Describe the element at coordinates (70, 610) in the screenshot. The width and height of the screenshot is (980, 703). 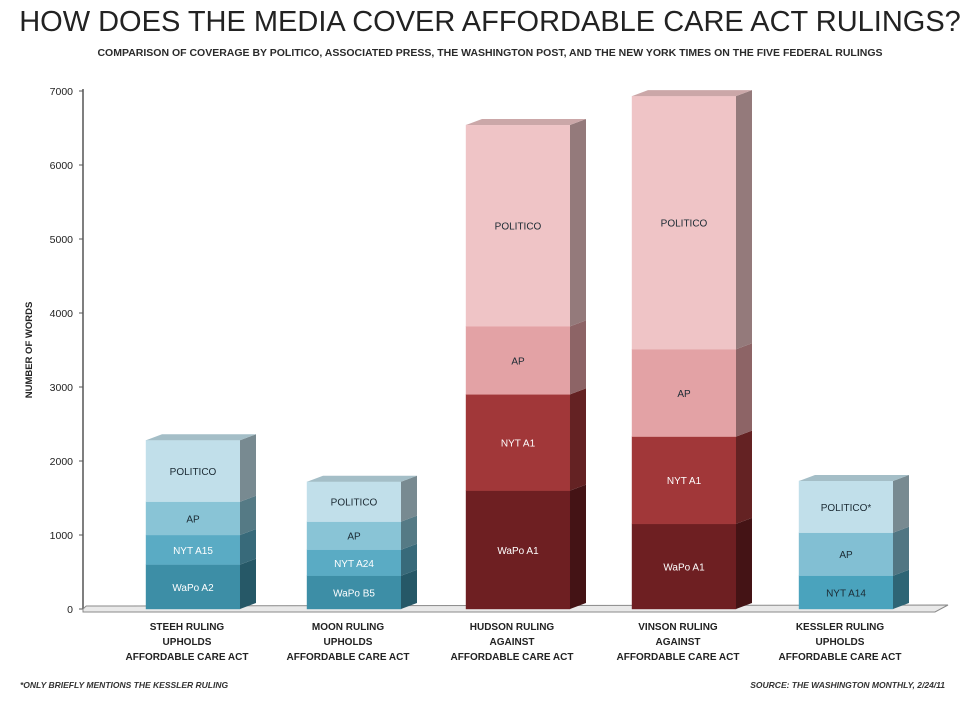
I see `y-tick-label: 0` at that location.